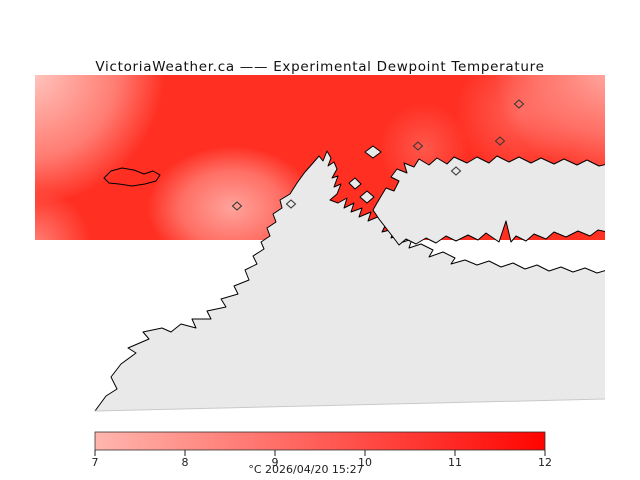 This screenshot has width=640, height=480. What do you see at coordinates (132, 177) in the screenshot?
I see `west-island-outline` at bounding box center [132, 177].